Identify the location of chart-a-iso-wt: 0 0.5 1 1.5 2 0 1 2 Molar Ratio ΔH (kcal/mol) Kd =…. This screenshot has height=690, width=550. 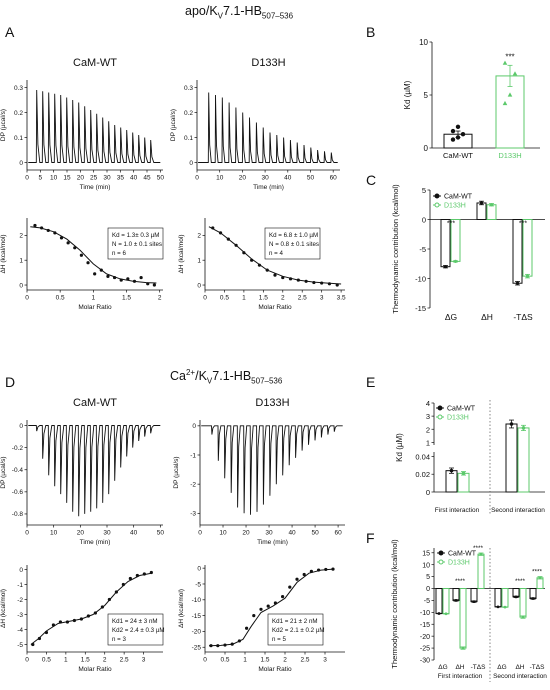
(82, 264).